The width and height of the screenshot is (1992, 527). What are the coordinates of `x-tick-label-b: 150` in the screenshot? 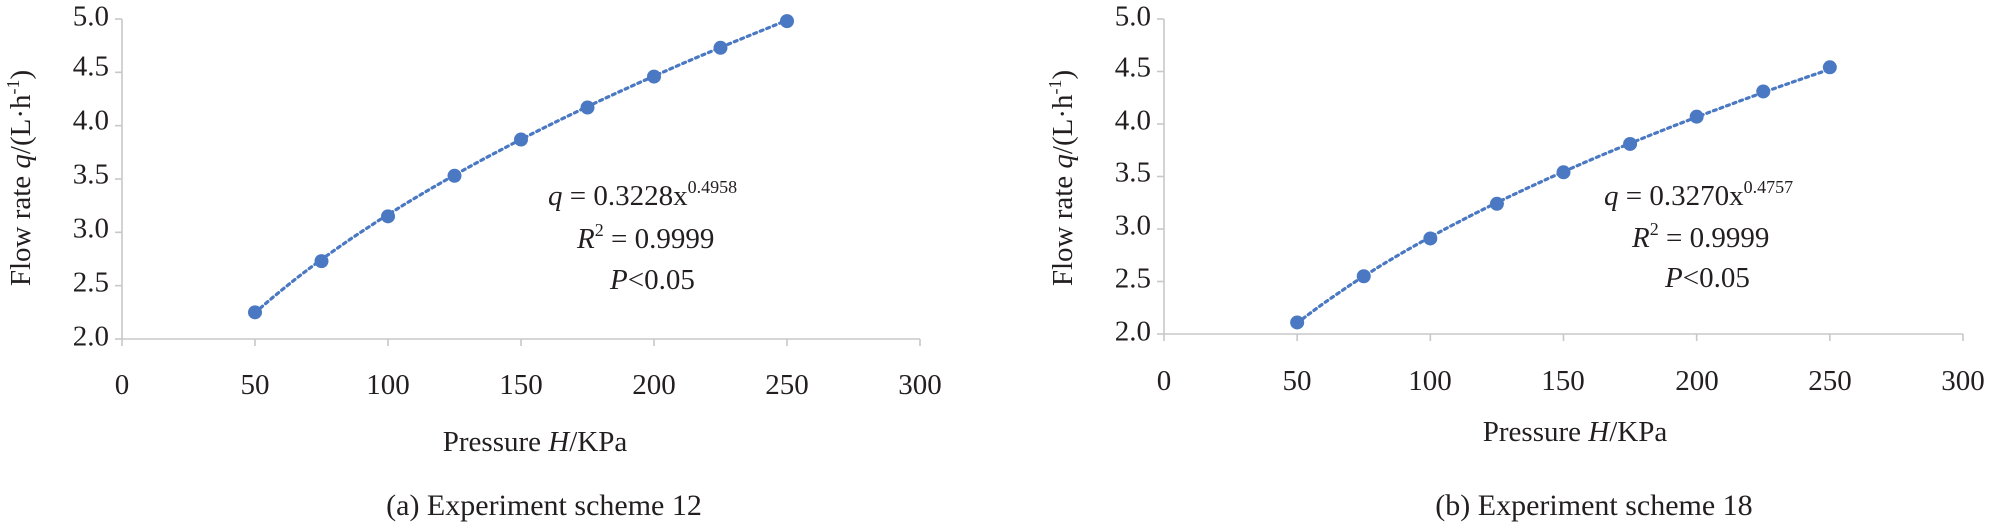 It's located at (1563, 381).